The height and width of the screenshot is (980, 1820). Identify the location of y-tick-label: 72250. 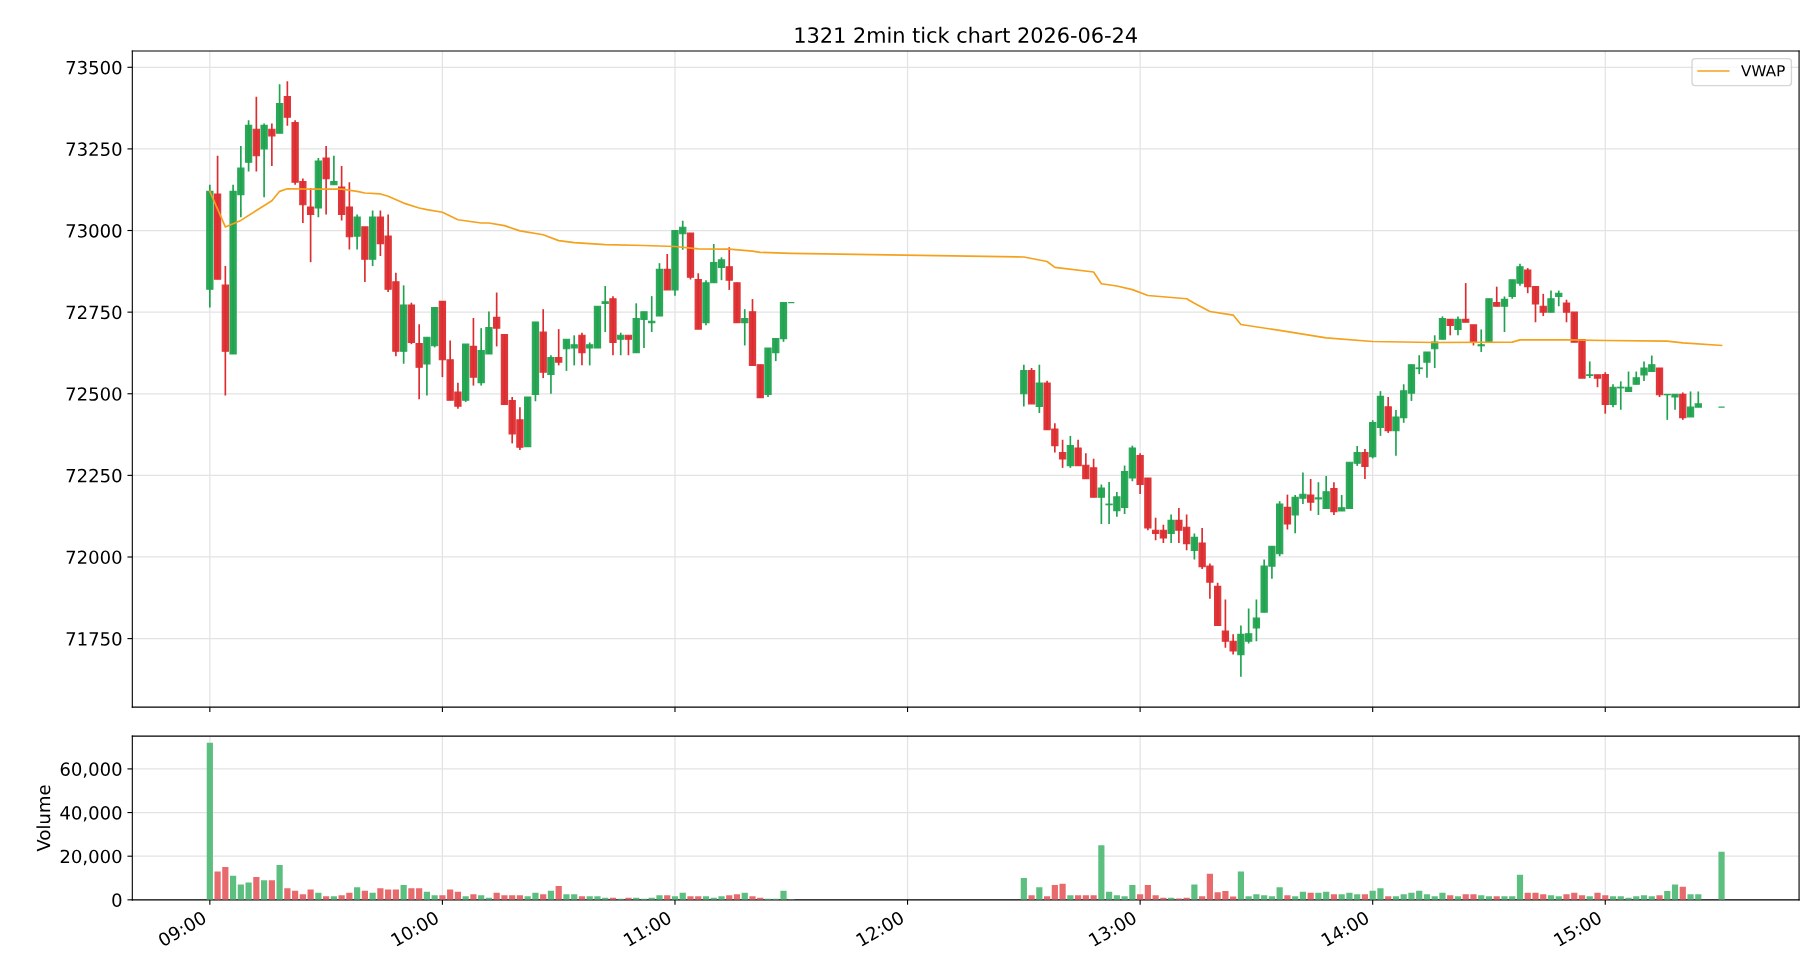
(94, 475).